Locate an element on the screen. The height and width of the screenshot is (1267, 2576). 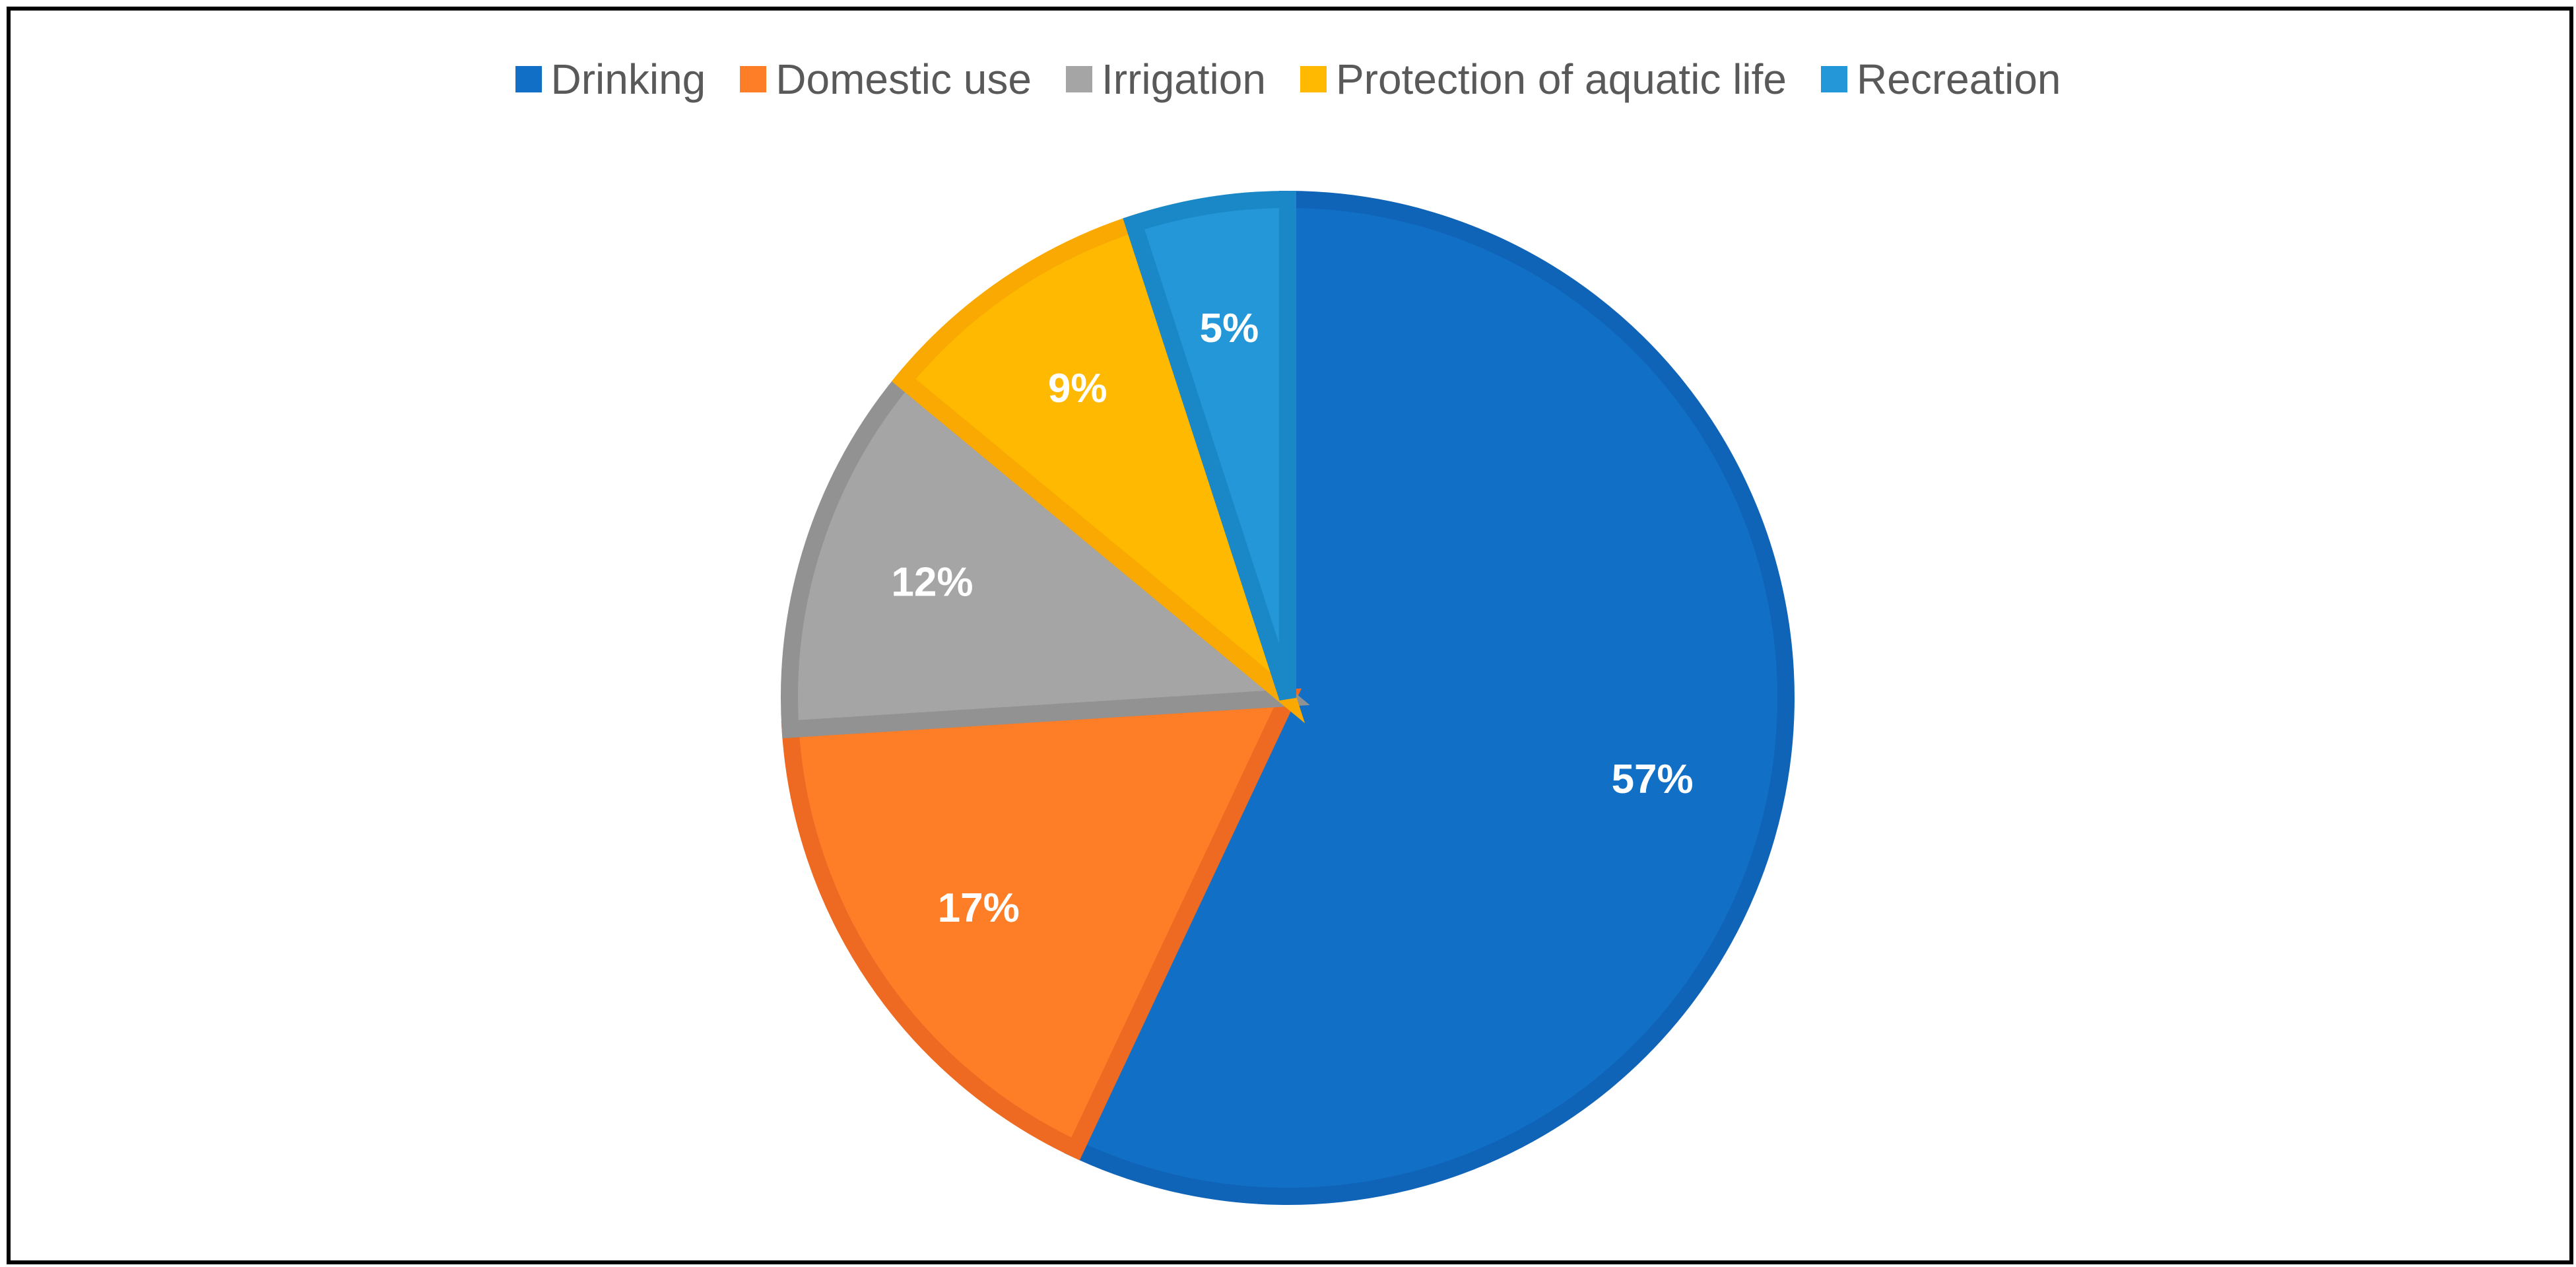
legend-item-recreation: Recreation is located at coordinates (1941, 79).